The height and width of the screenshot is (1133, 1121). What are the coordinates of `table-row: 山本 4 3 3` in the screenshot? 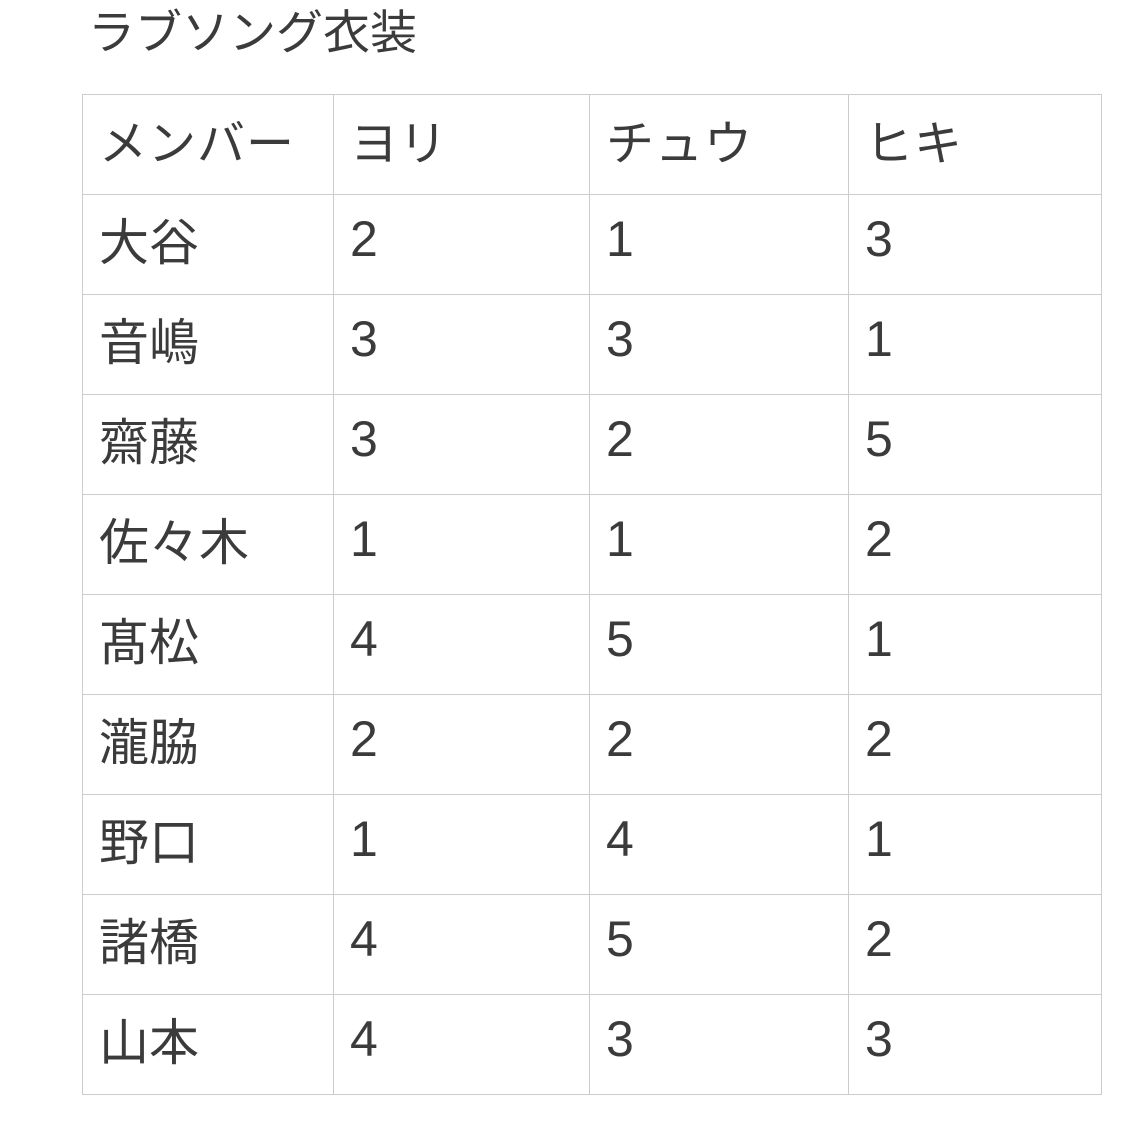 It's located at (592, 1045).